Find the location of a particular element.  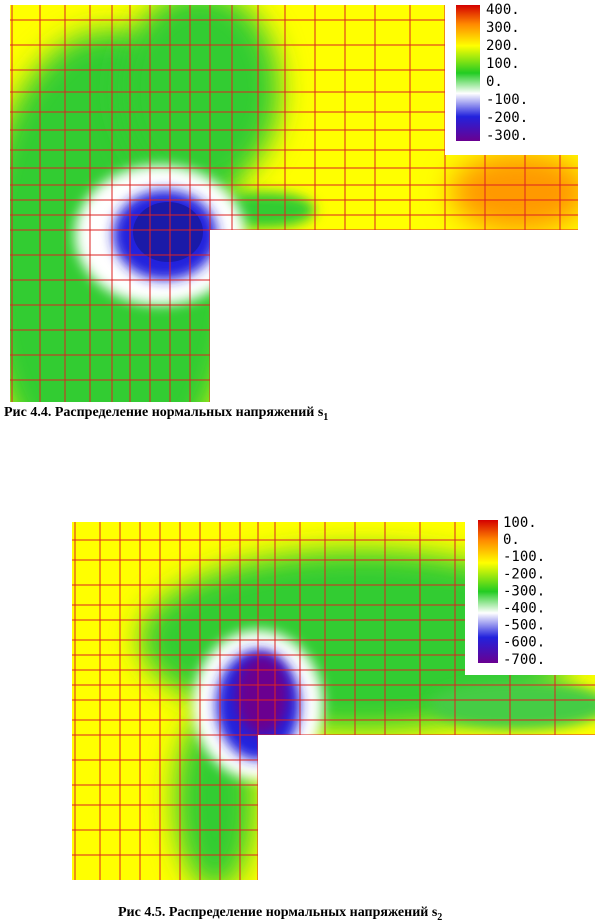

legend-label: -700. is located at coordinates (524, 660).